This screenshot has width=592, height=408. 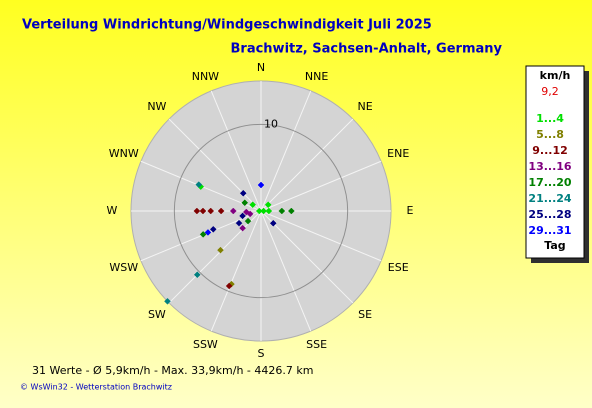 What do you see at coordinates (549, 166) in the screenshot?
I see `legend-entry: 13...16` at bounding box center [549, 166].